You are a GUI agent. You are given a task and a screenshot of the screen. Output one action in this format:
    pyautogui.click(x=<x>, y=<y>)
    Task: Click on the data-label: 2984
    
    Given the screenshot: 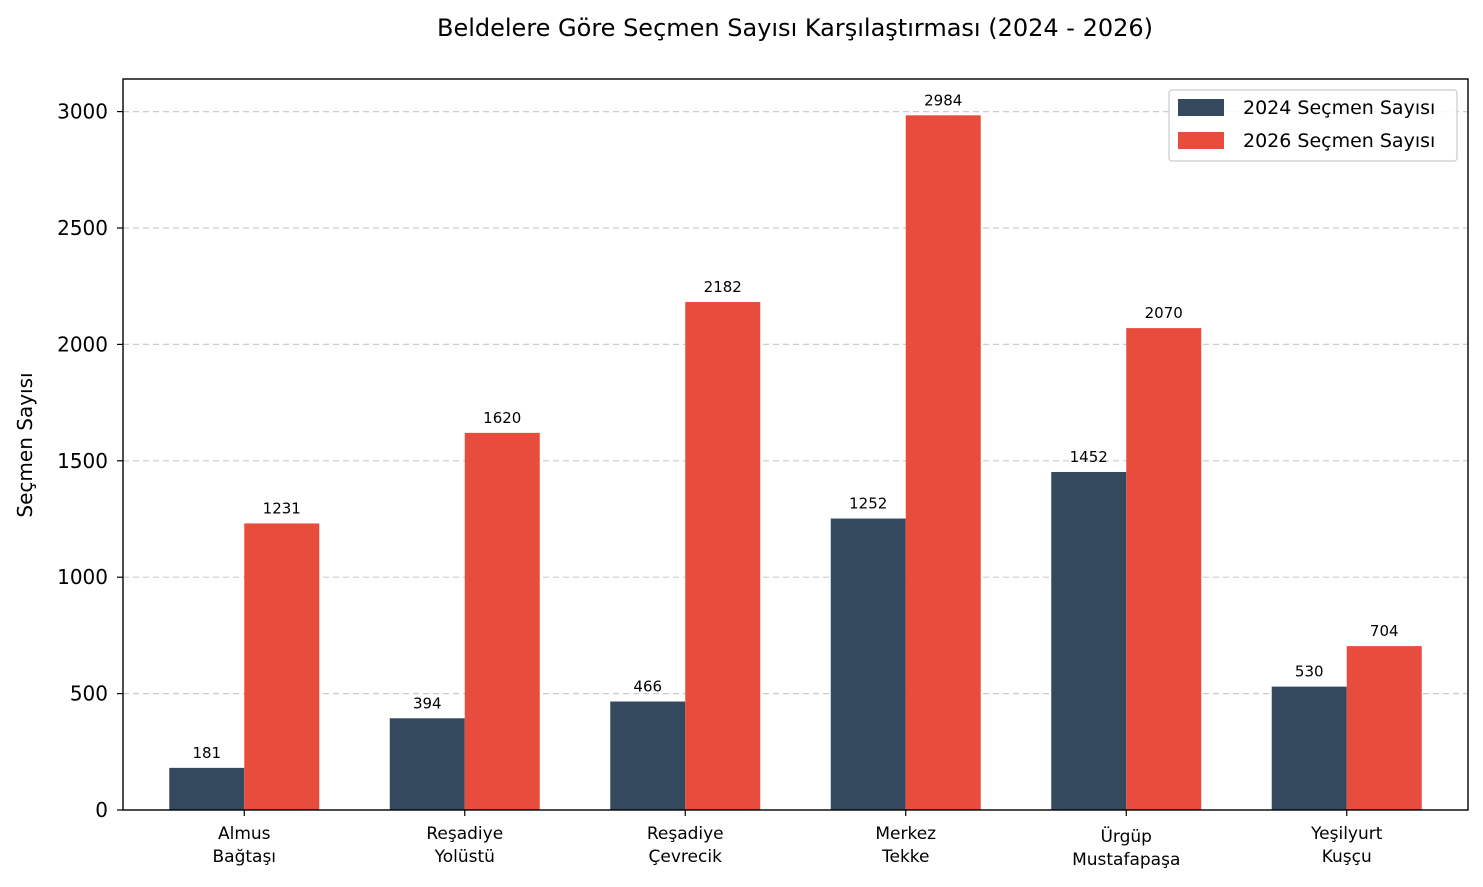 What is the action you would take?
    pyautogui.click(x=943, y=100)
    